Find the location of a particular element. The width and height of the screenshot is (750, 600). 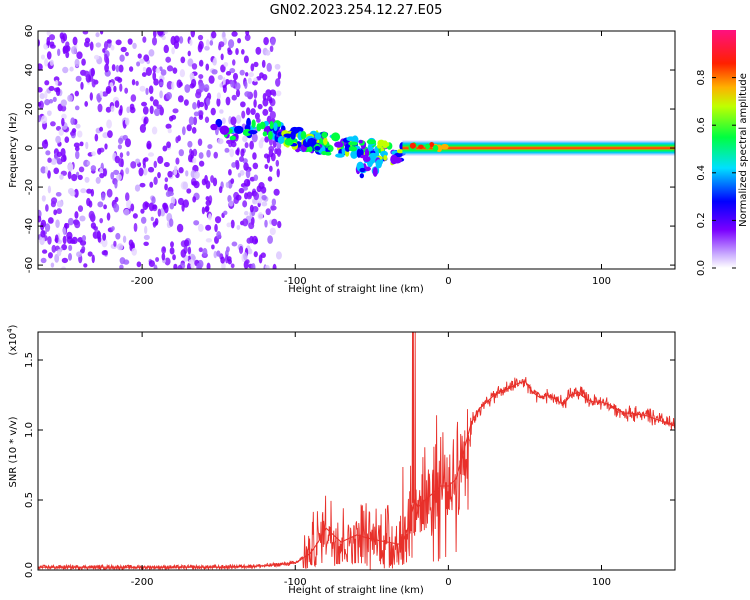

colorbar-gradient is located at coordinates (724, 149).